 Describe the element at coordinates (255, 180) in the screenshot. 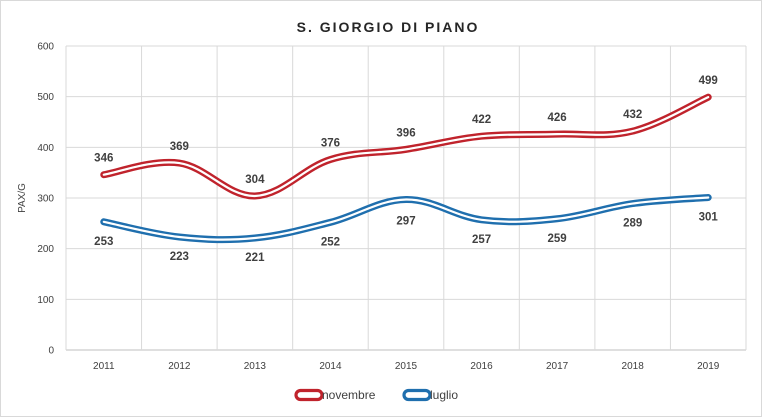

I see `data-label: 304` at that location.